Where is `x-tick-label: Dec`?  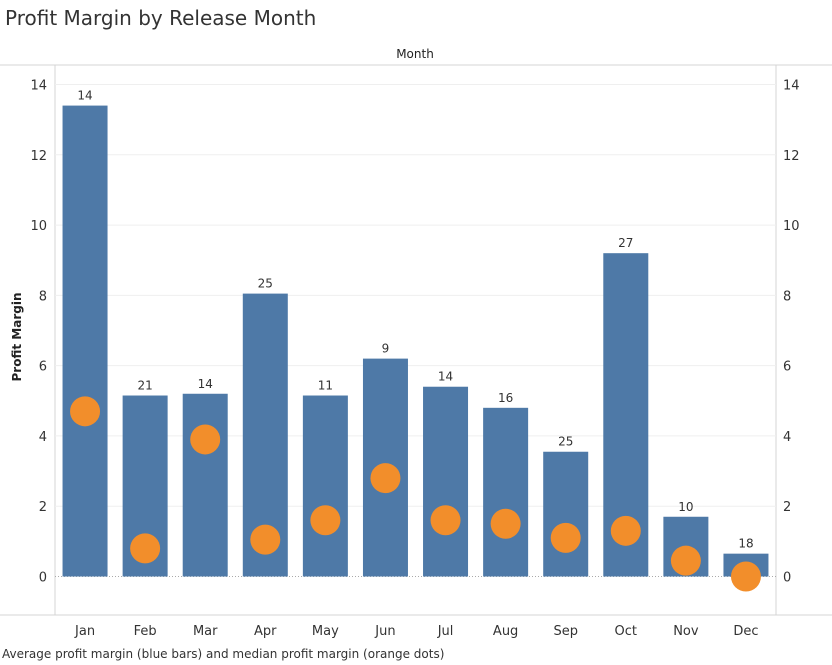
x-tick-label: Dec is located at coordinates (745, 631).